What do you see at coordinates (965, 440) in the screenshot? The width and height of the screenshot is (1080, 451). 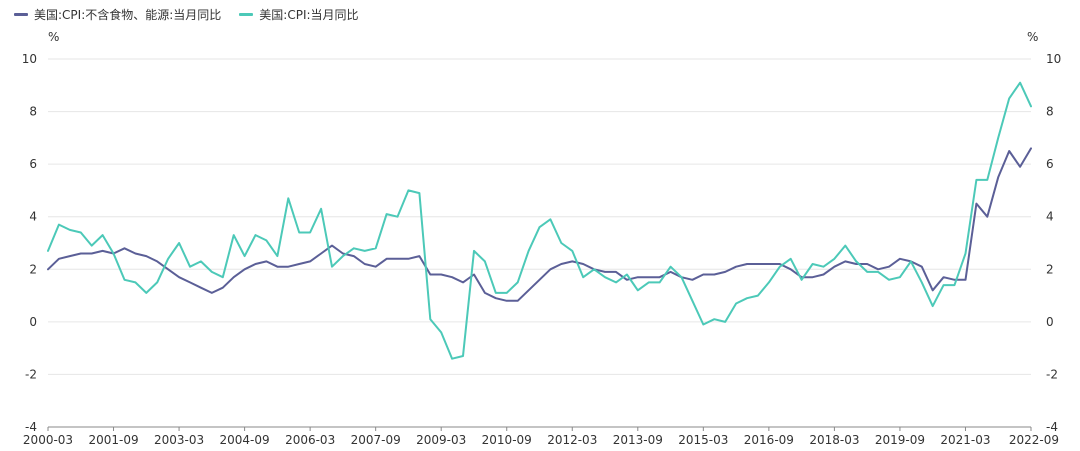 I see `x-tick-label: 2021-03` at bounding box center [965, 440].